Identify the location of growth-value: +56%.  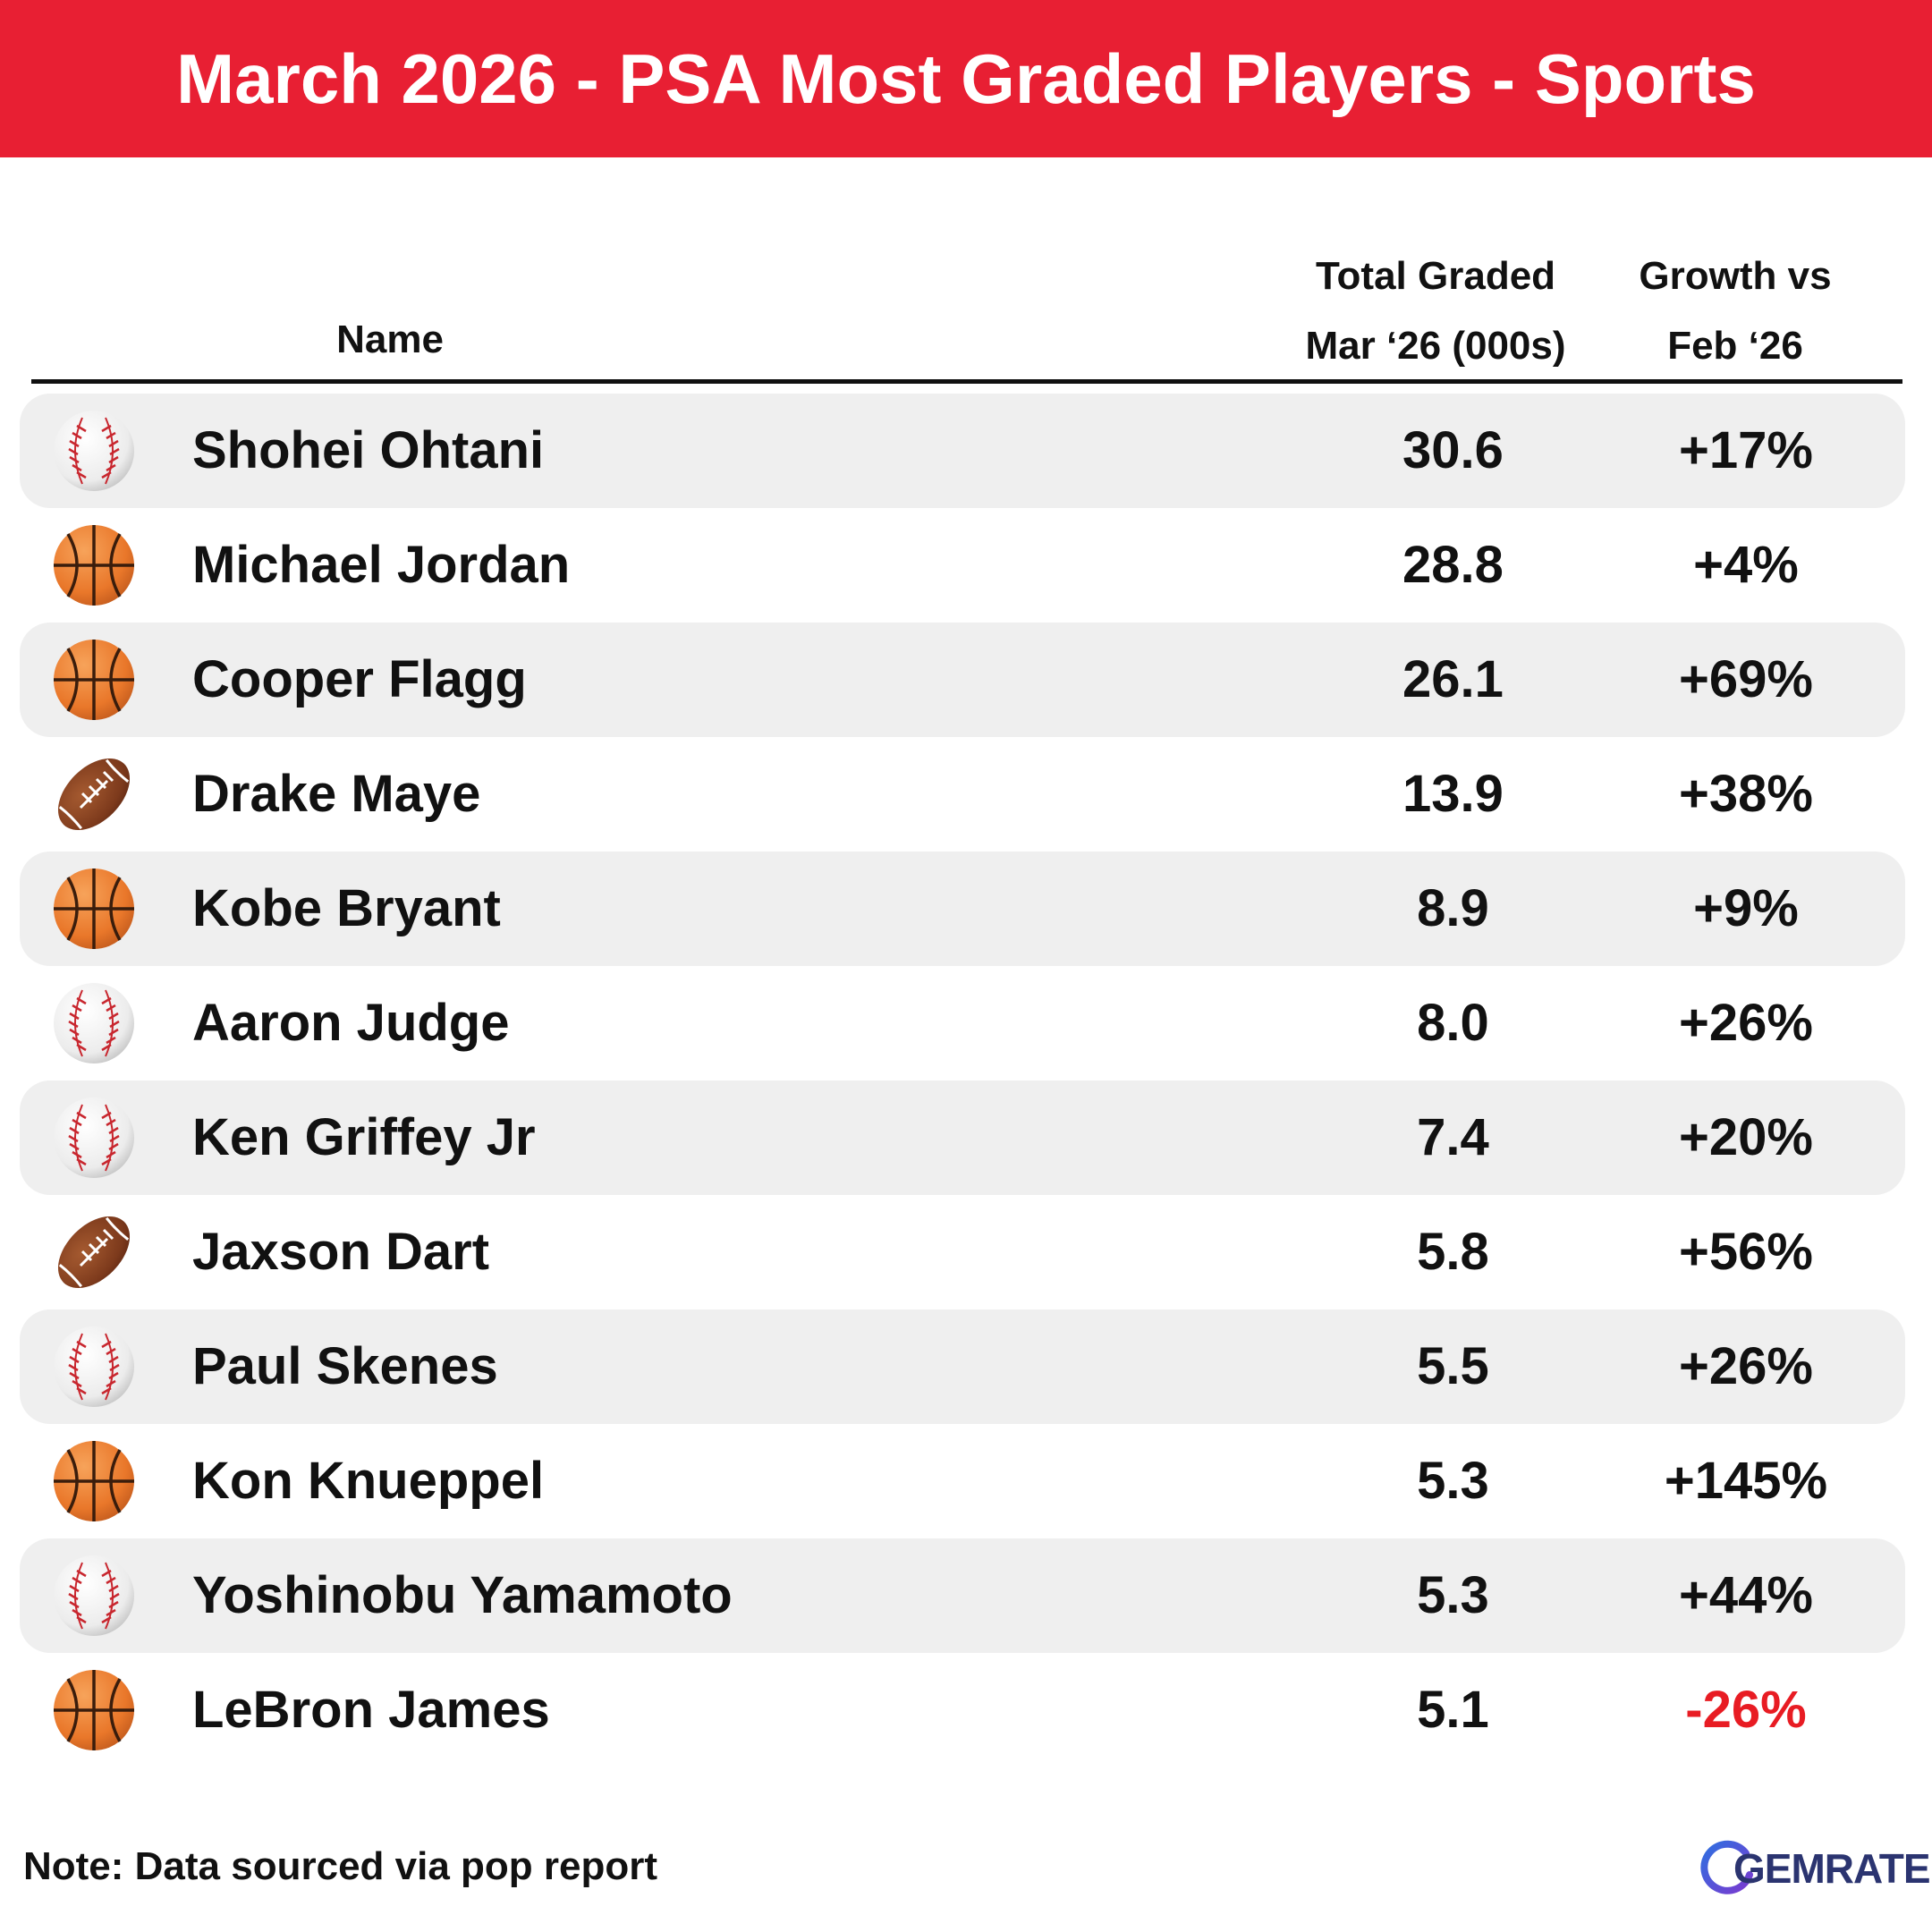
(1746, 1252).